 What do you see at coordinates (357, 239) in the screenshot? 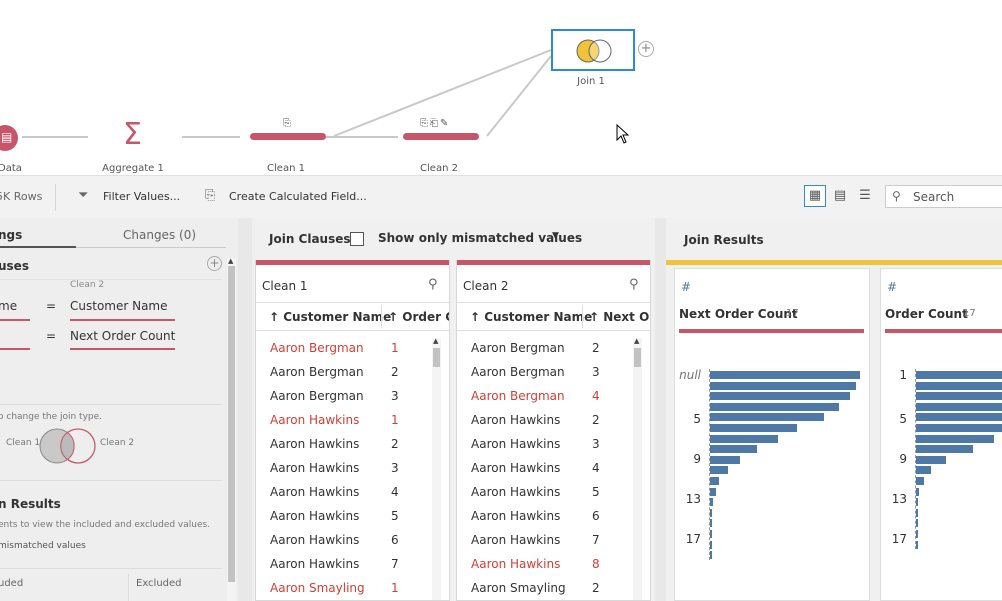
I see `mismatch-checkbox` at bounding box center [357, 239].